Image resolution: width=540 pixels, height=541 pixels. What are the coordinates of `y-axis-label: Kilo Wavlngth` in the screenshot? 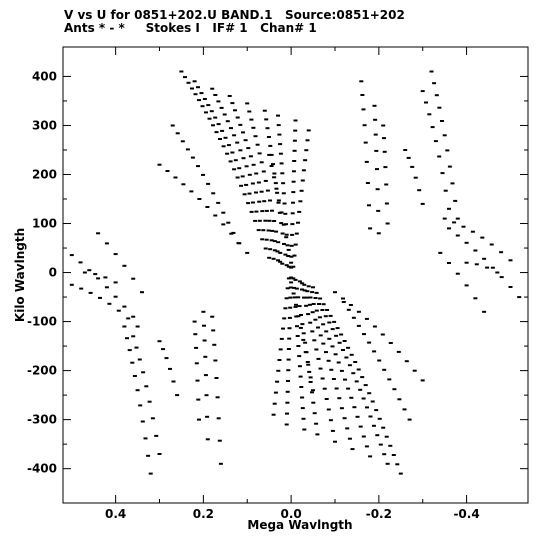 It's located at (20, 275).